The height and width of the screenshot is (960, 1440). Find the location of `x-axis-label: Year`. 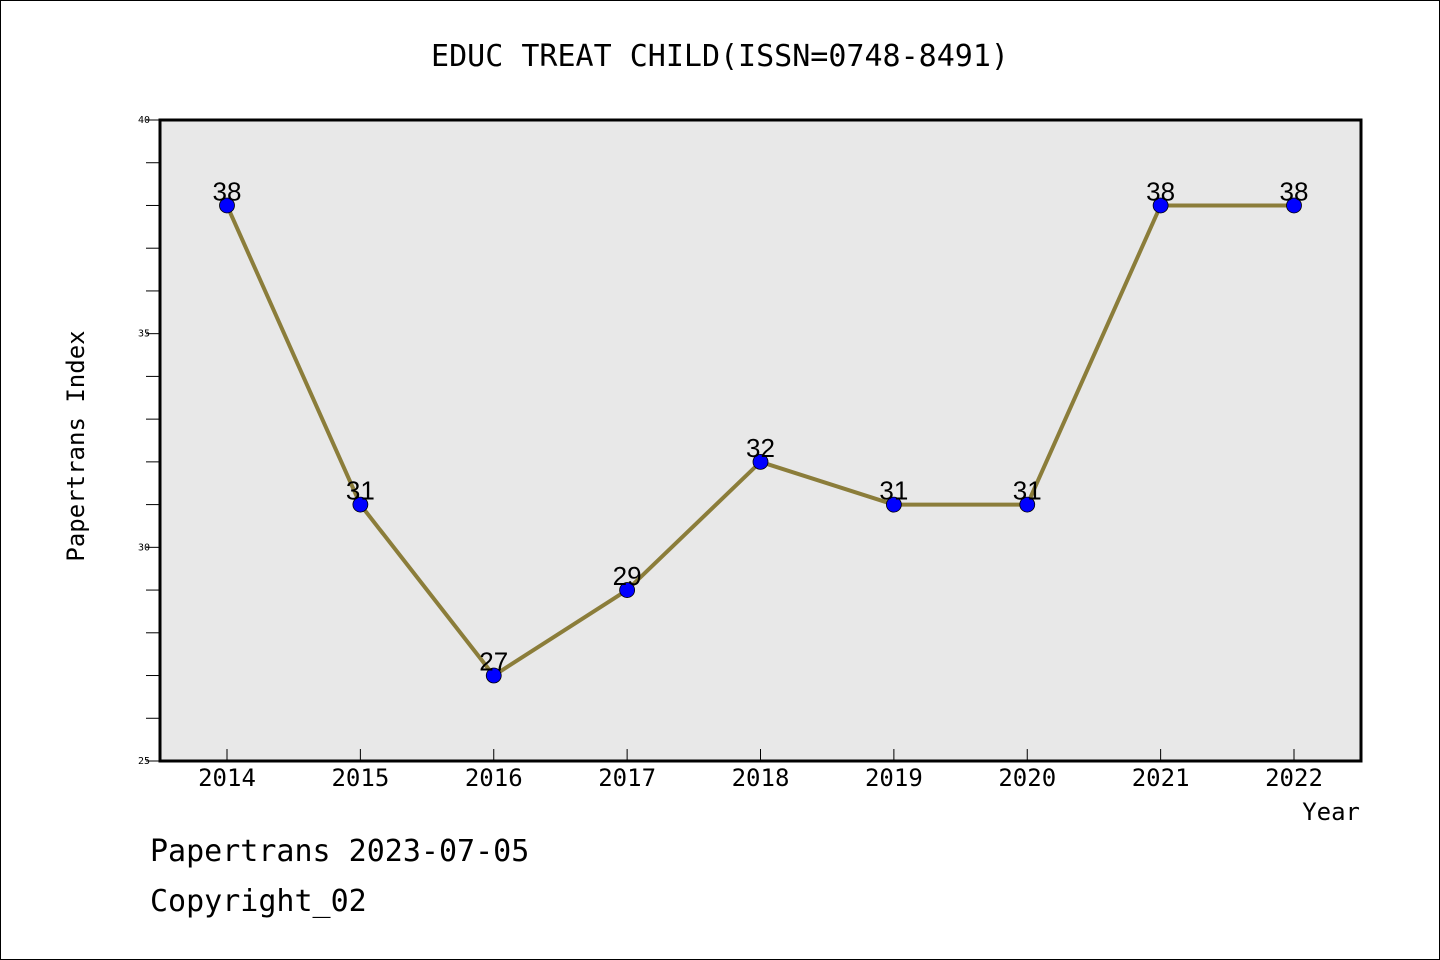

x-axis-label: Year is located at coordinates (1331, 812).